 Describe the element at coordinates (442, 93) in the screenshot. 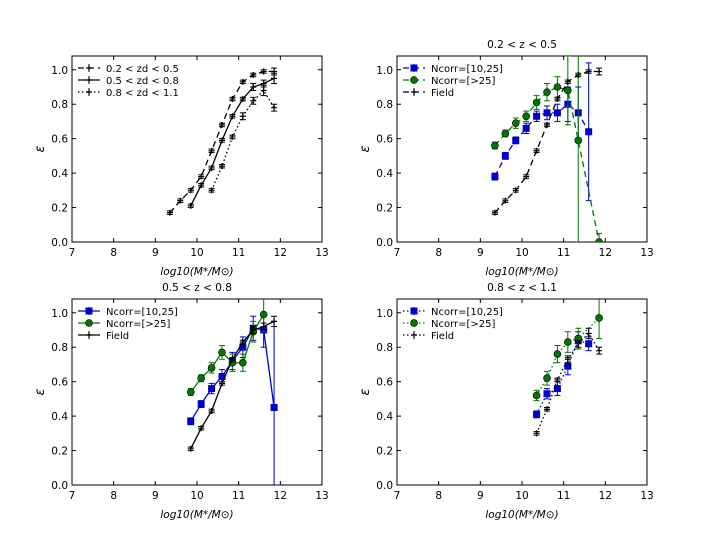

I see `legend-entry: Field` at that location.